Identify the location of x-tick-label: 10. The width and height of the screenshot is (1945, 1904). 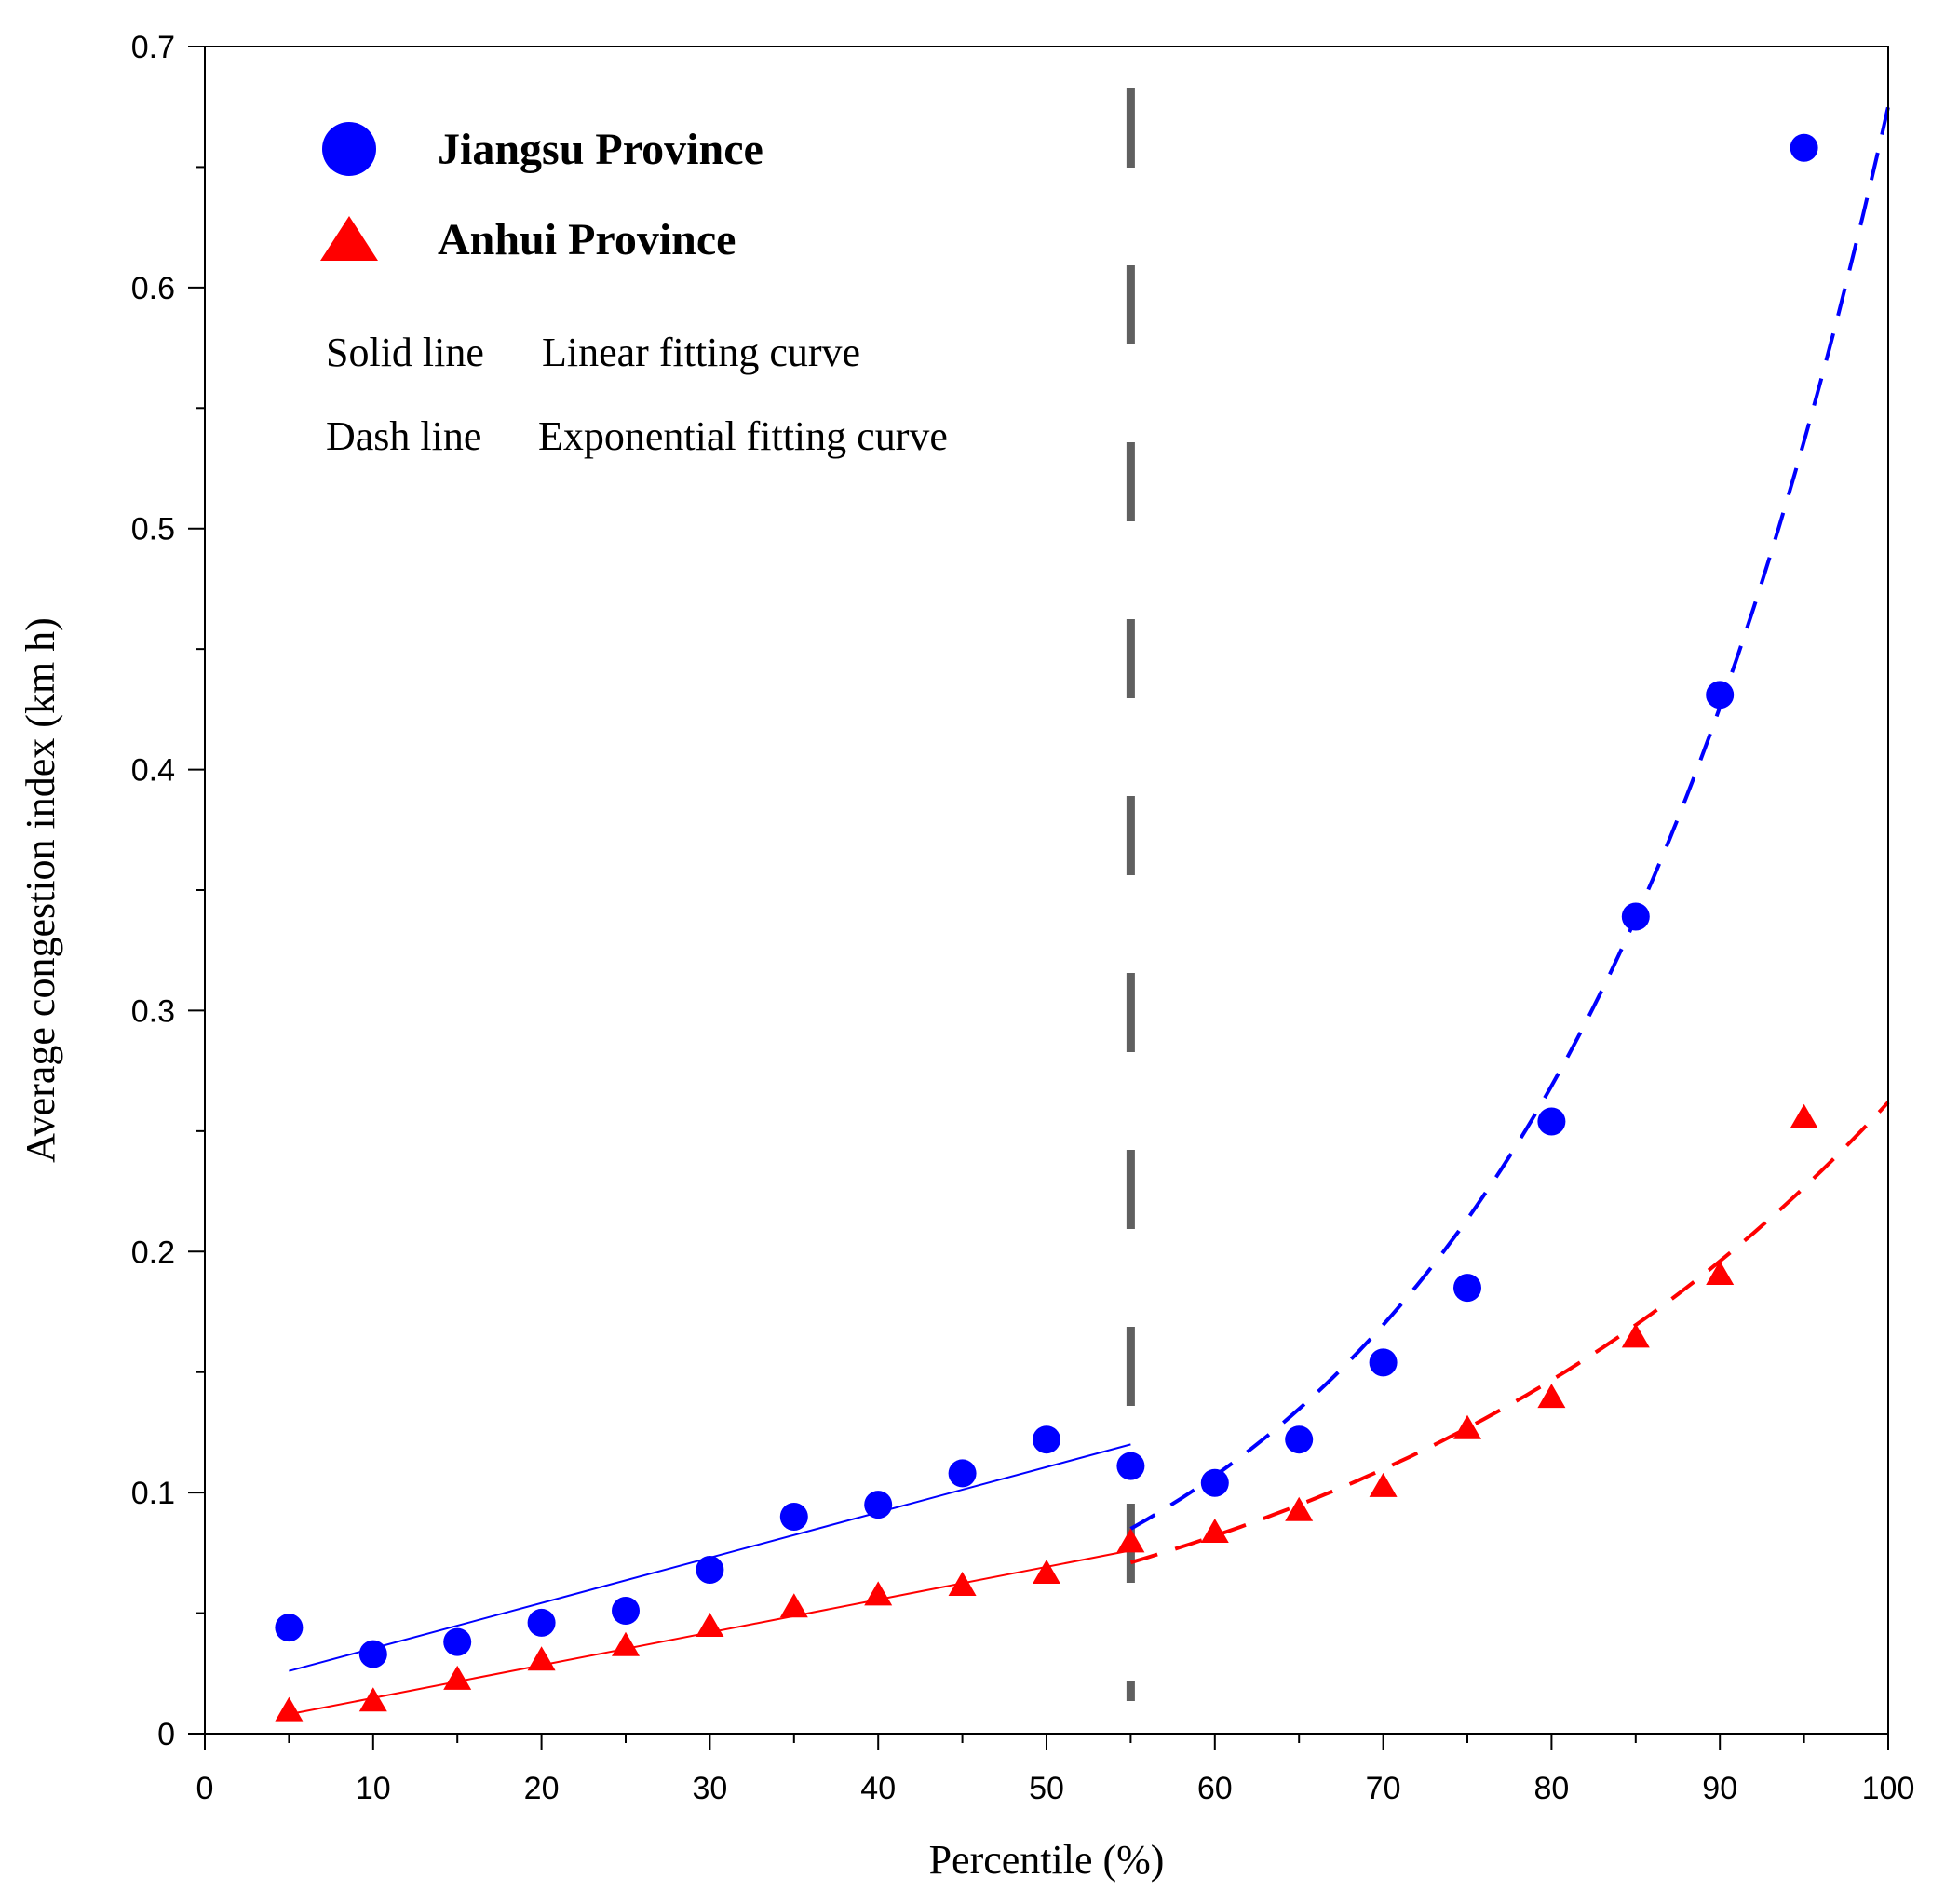
(373, 1788).